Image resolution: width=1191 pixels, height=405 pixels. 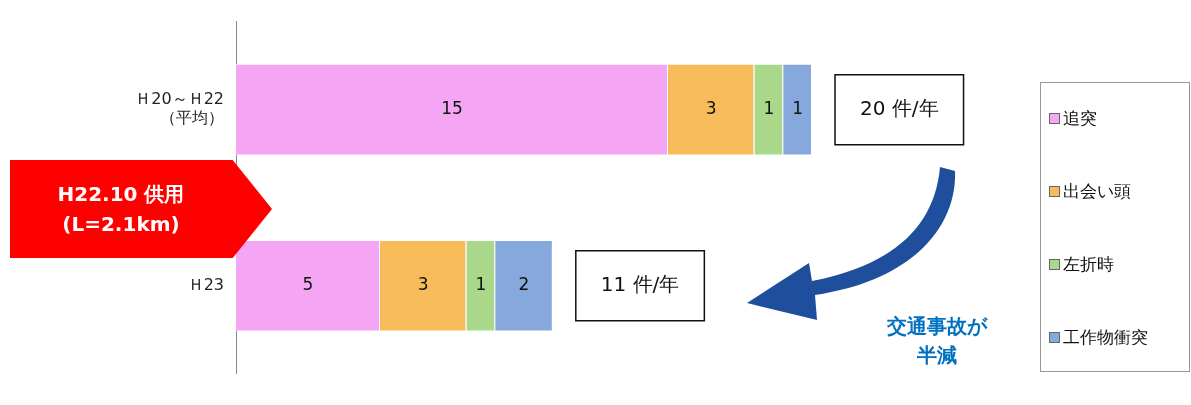 I want to click on y-tick-label: Ｈ23, so click(x=205, y=284).